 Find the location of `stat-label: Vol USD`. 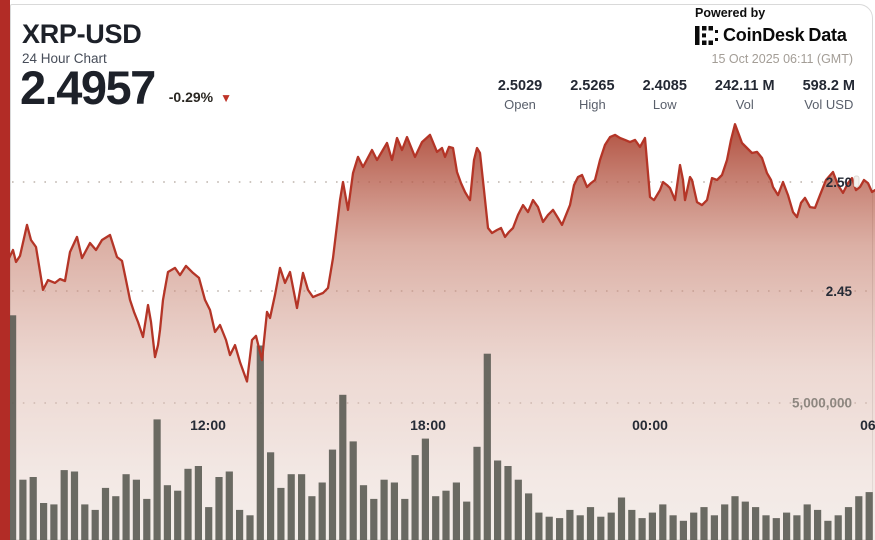

stat-label: Vol USD is located at coordinates (829, 104).